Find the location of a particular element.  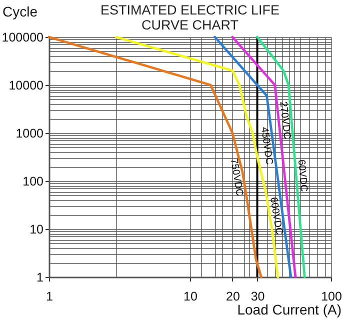

y-tick-label: 1000 is located at coordinates (30, 133).